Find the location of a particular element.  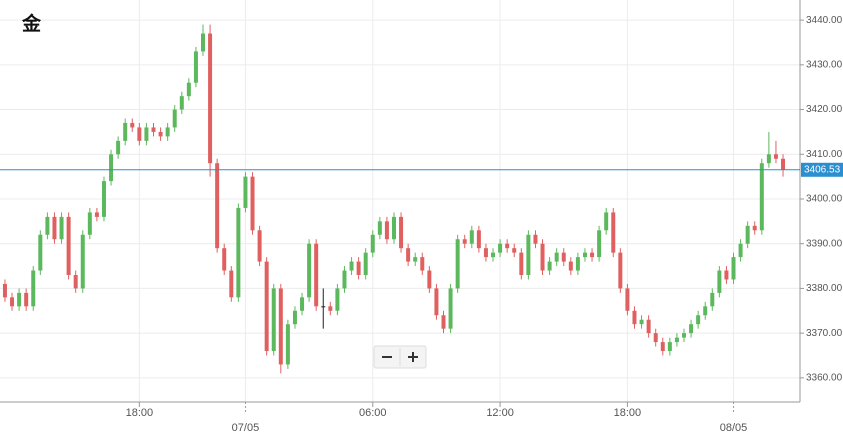

zoom-in is located at coordinates (413, 357).